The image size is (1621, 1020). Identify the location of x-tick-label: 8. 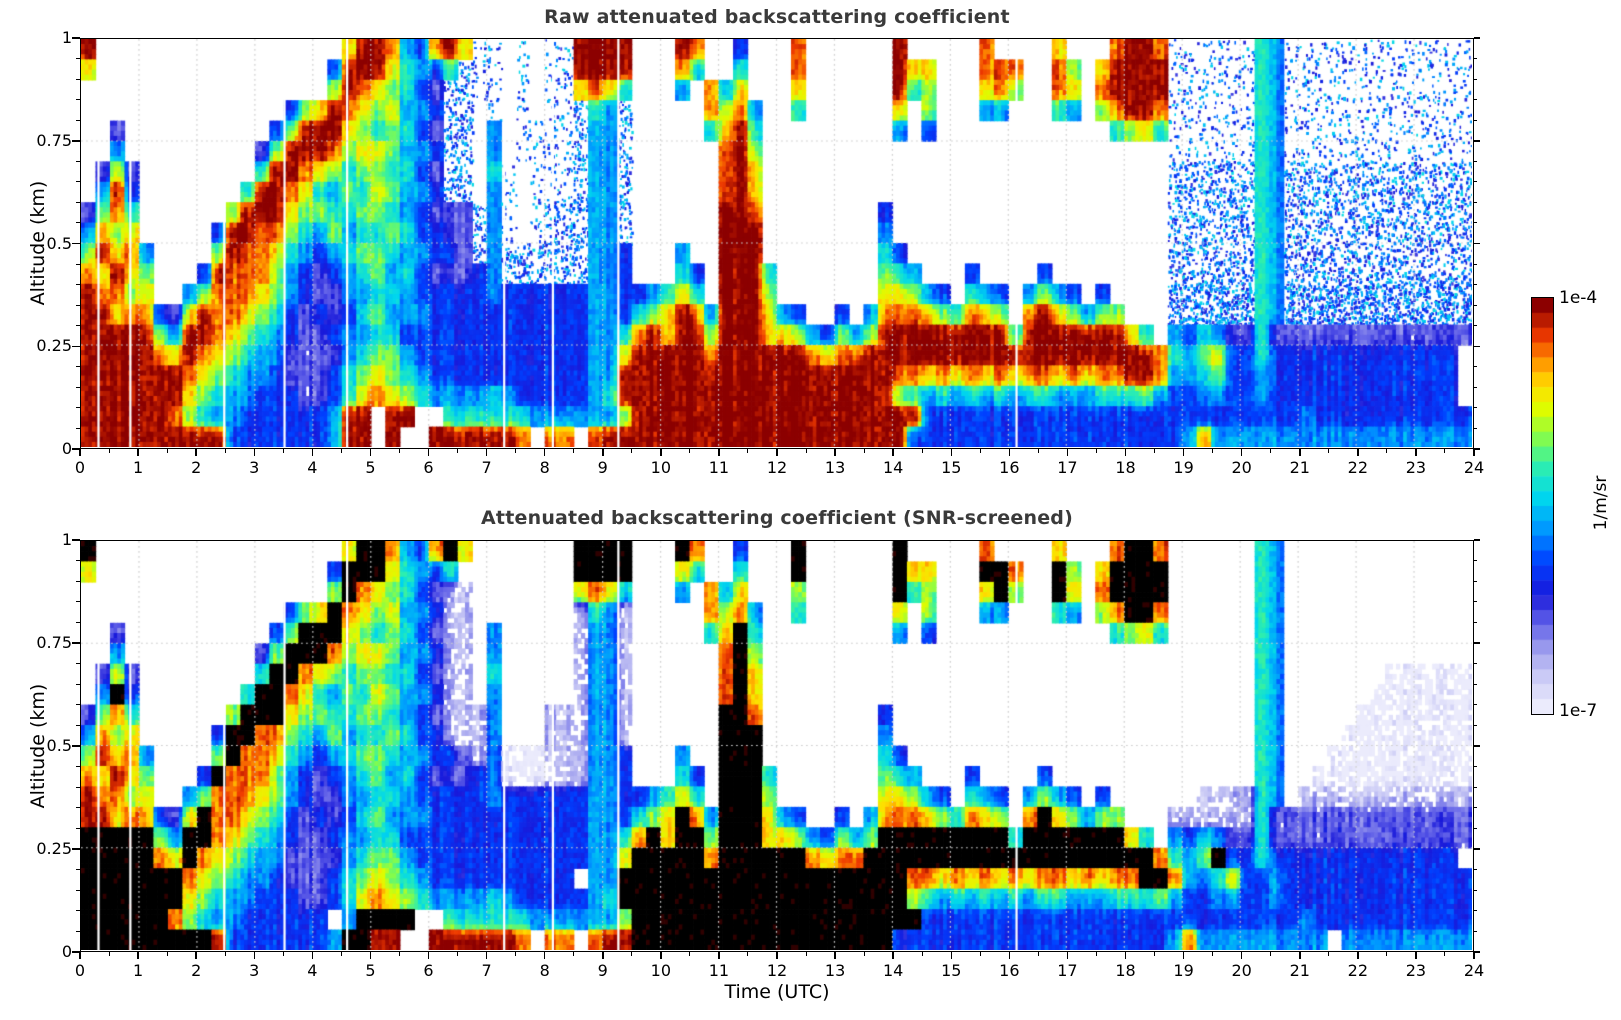
(544, 467).